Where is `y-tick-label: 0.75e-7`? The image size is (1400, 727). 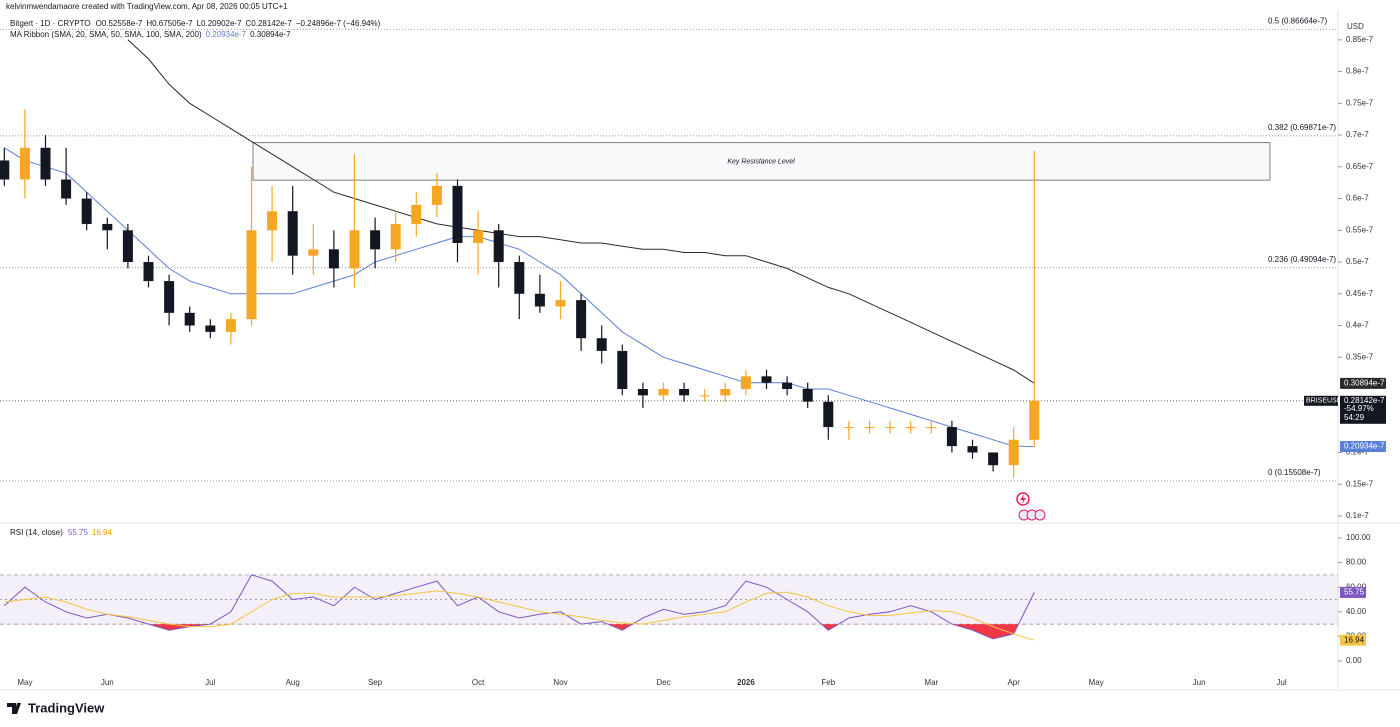 y-tick-label: 0.75e-7 is located at coordinates (1360, 102).